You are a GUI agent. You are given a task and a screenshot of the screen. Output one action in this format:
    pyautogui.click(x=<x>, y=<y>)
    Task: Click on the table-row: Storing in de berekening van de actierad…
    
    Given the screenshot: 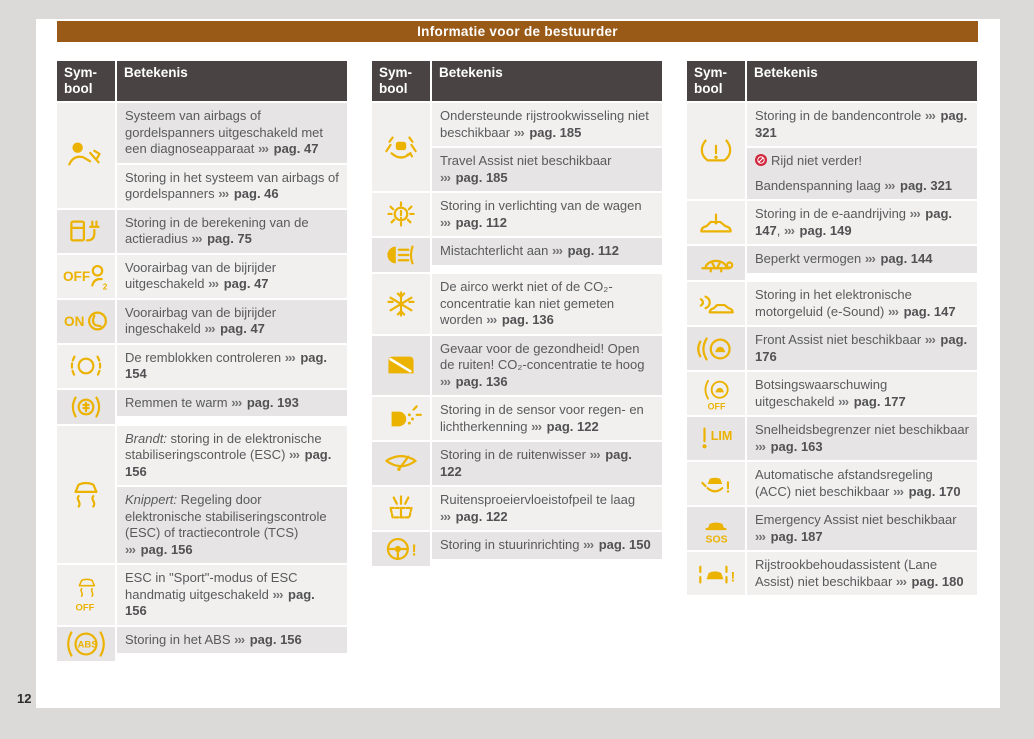 What is the action you would take?
    pyautogui.click(x=232, y=231)
    